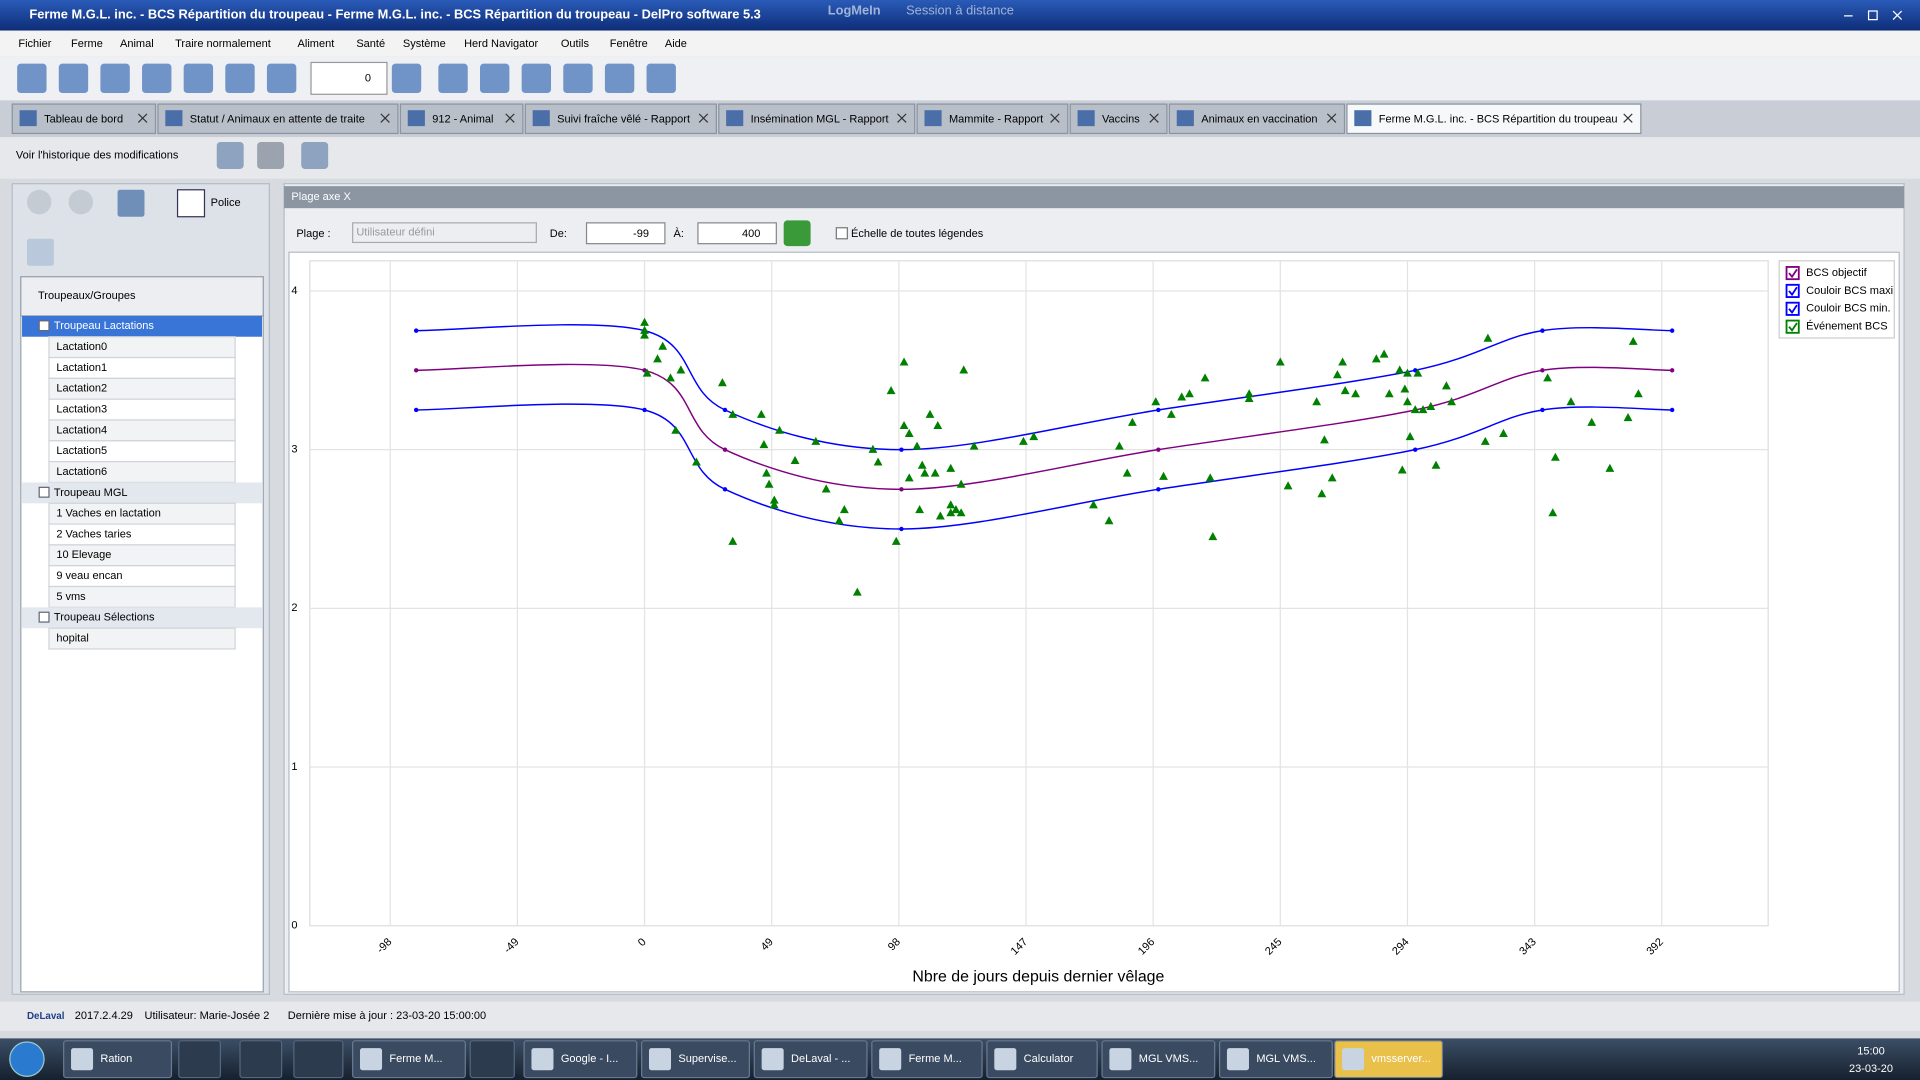 The height and width of the screenshot is (1080, 1920). Describe the element at coordinates (142, 638) in the screenshot. I see `tree-row` at that location.